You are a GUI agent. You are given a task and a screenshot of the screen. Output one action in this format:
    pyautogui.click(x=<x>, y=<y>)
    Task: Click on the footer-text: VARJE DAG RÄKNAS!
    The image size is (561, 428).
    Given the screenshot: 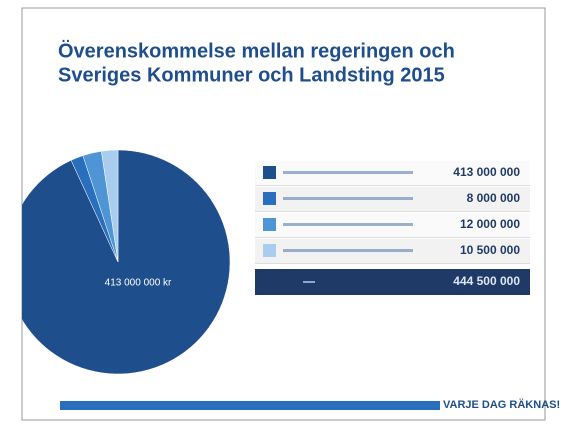 What is the action you would take?
    pyautogui.click(x=501, y=404)
    